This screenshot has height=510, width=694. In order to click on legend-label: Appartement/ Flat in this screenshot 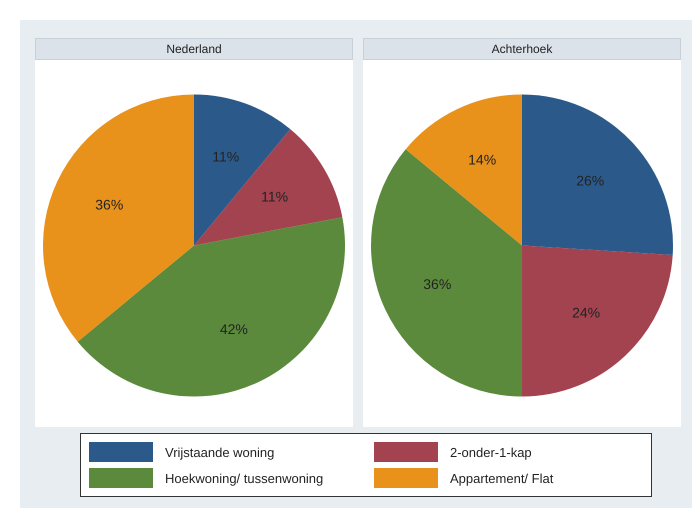, I will do `click(502, 478)`.